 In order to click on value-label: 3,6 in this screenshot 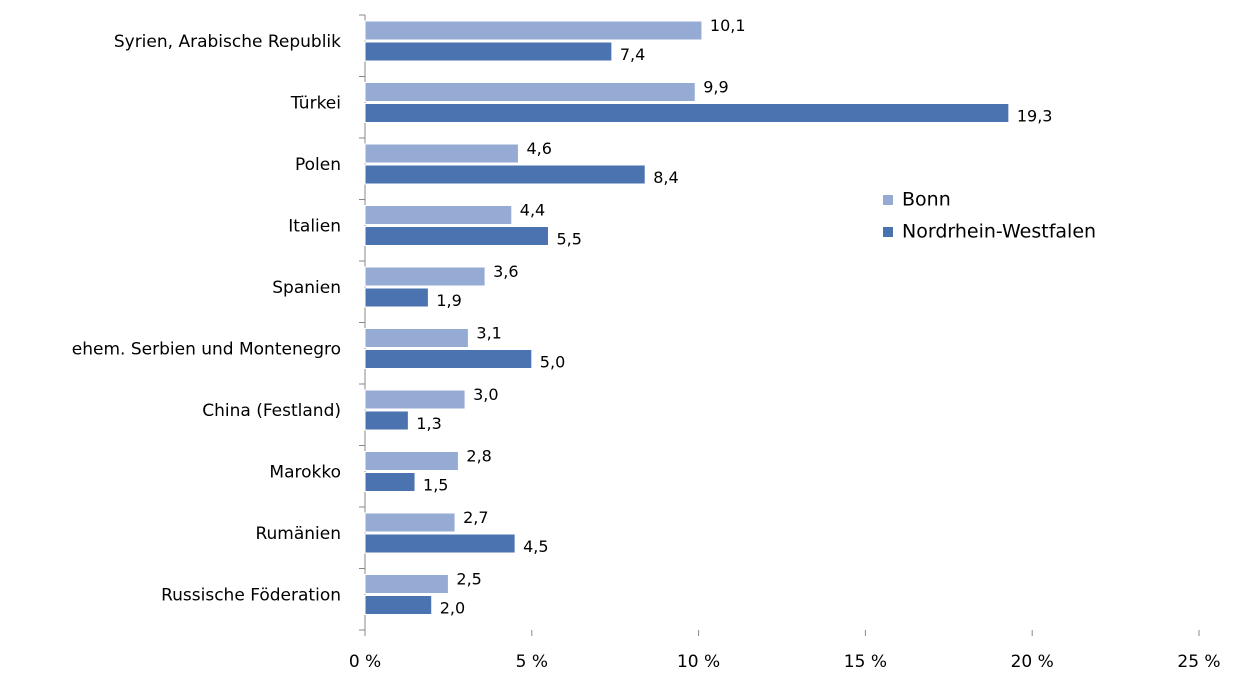, I will do `click(505, 271)`.